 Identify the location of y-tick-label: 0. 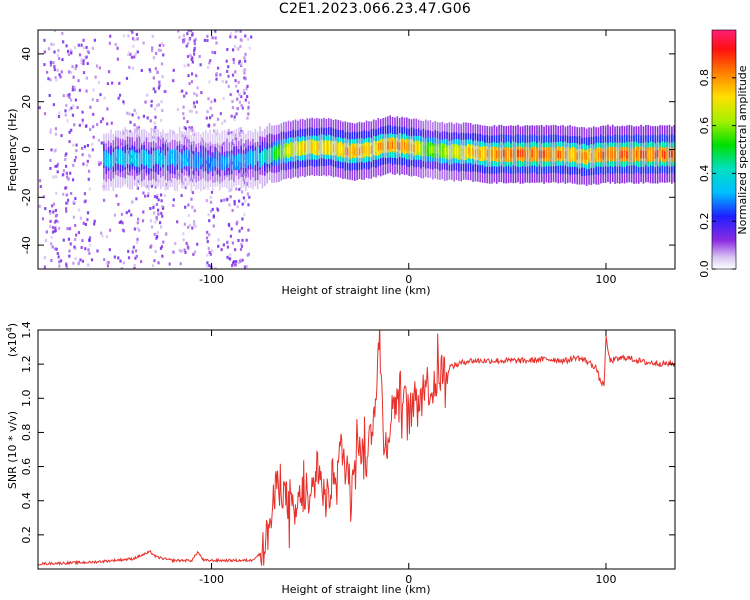
(26, 149).